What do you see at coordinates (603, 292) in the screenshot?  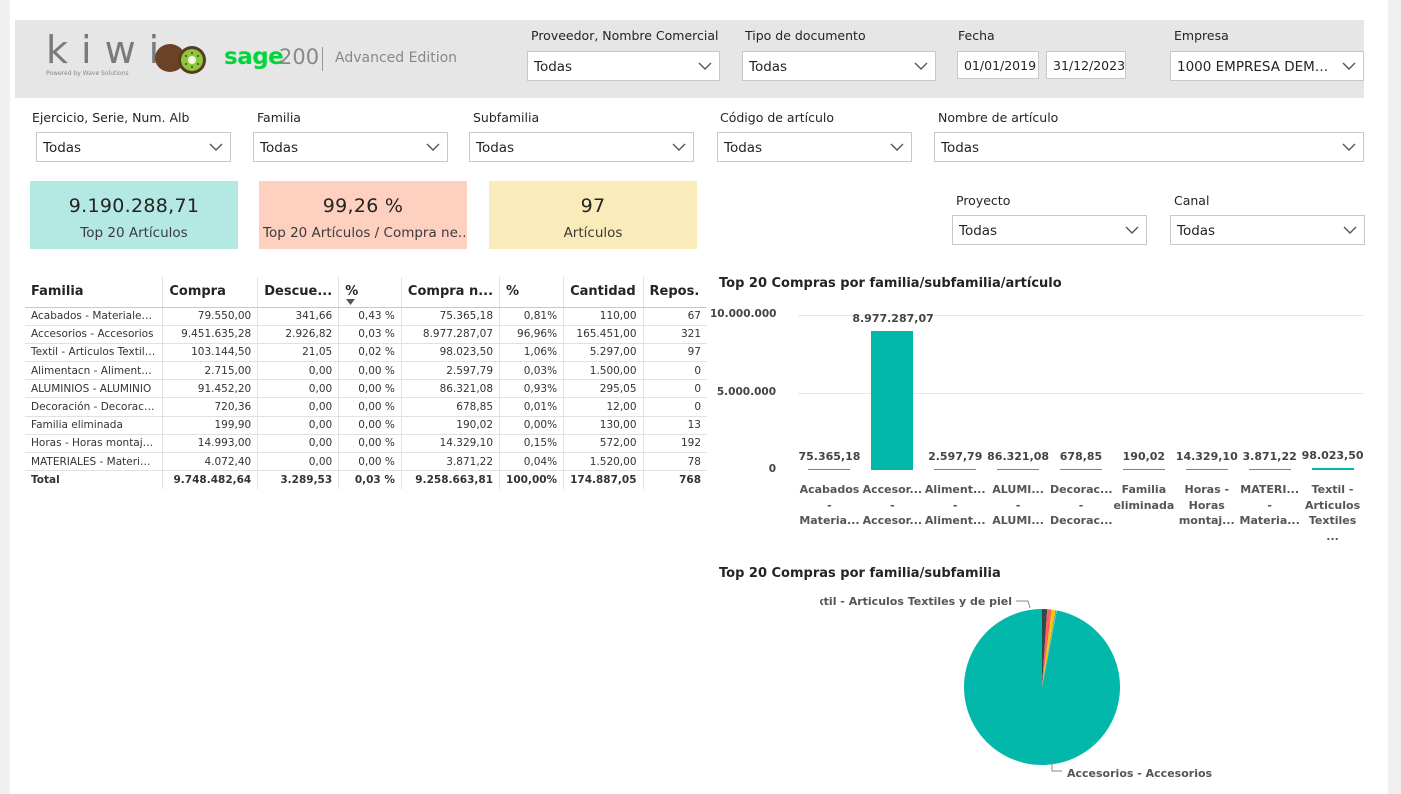 I see `col-cantidad: Cantidad` at bounding box center [603, 292].